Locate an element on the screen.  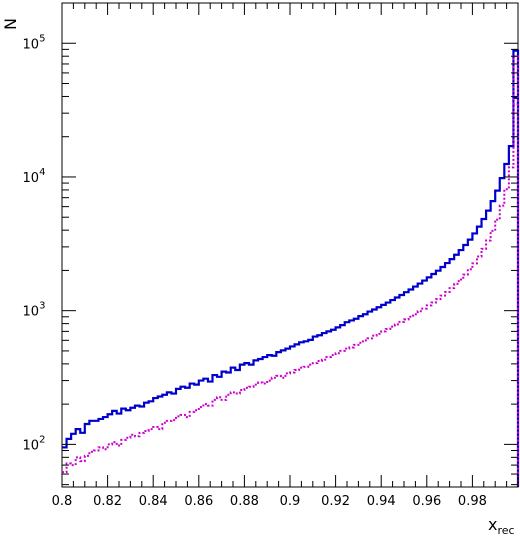
x-tick-label: 0.92 is located at coordinates (335, 501).